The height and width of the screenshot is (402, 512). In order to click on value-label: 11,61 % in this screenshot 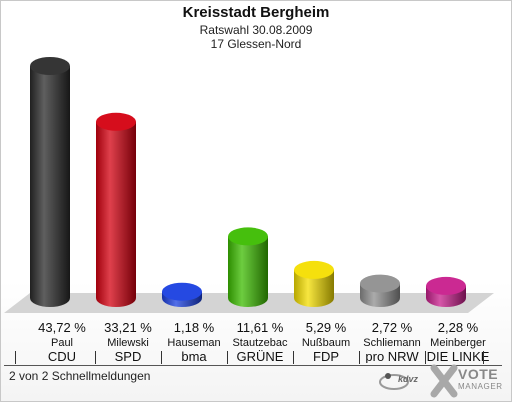, I will do `click(260, 327)`.